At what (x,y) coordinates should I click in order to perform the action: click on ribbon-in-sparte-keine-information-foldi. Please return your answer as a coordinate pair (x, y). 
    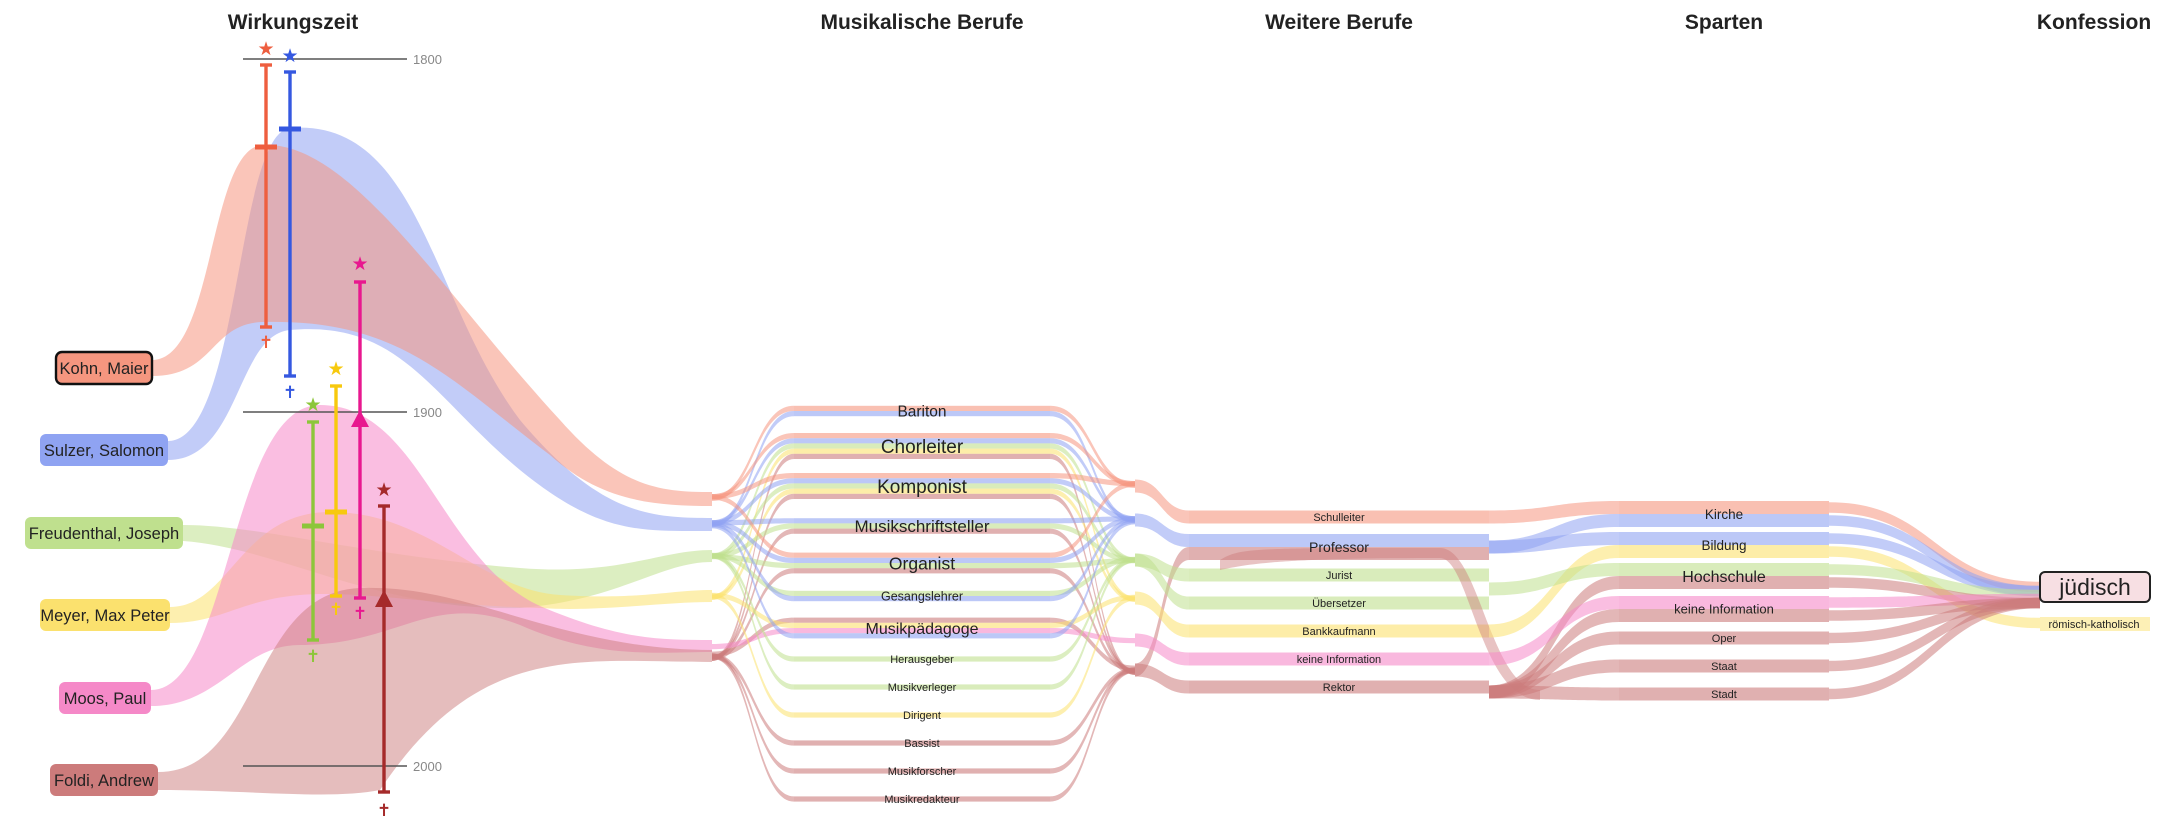
    Looking at the image, I should click on (1554, 654).